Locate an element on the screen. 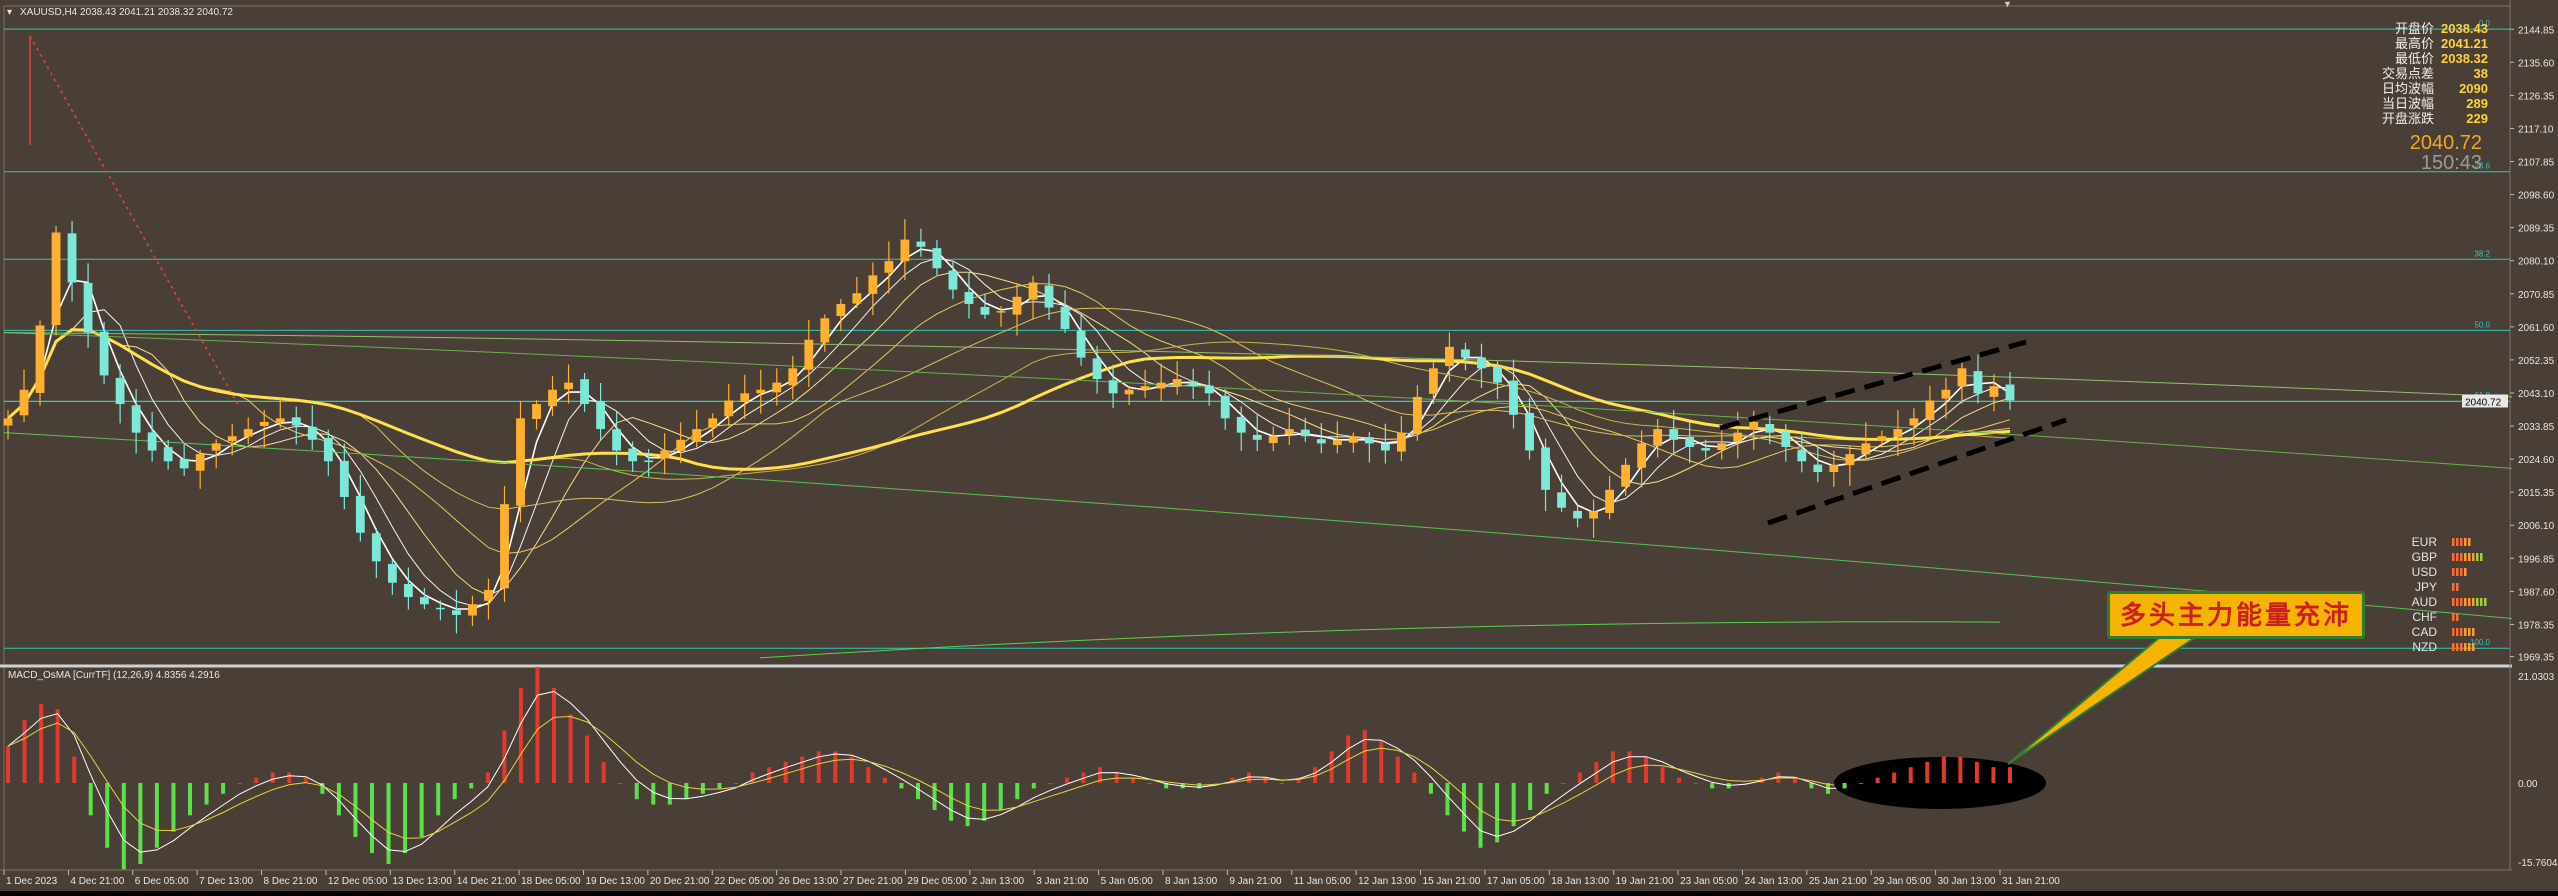  time-tick-label: 13 Dec 13:00 is located at coordinates (422, 881).